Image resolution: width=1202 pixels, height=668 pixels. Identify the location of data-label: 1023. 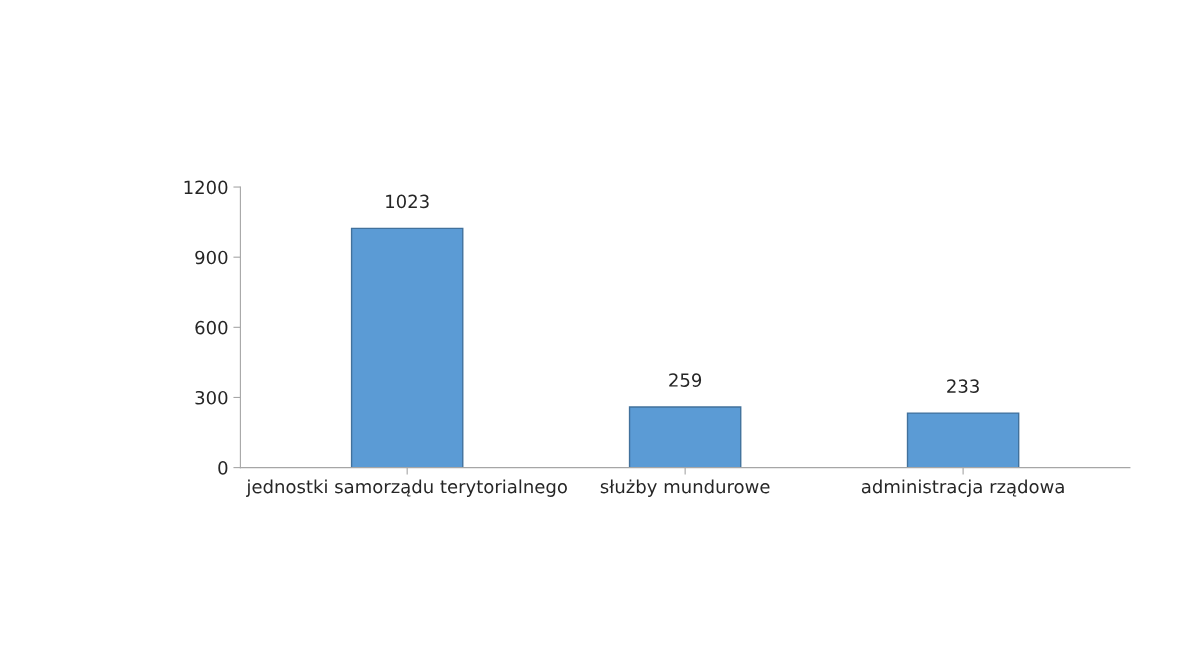
(407, 201).